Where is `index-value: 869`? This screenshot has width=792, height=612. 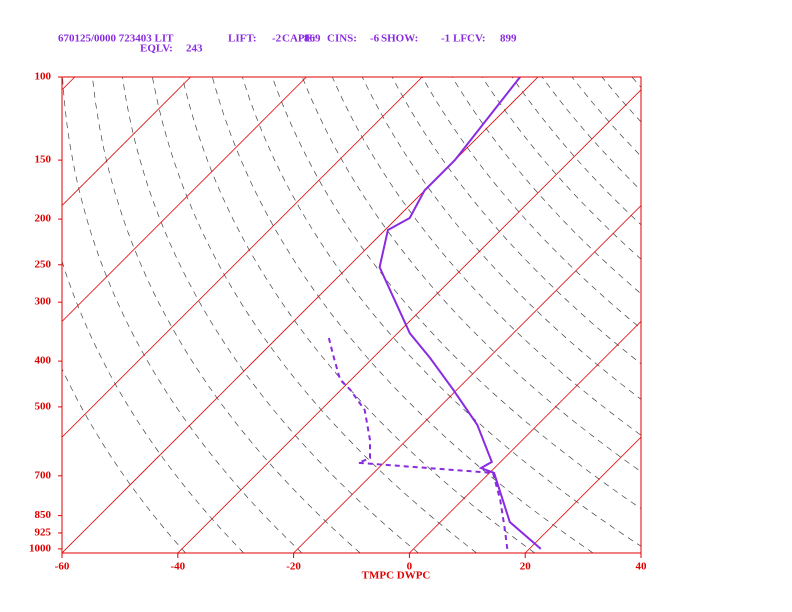
index-value: 869 is located at coordinates (312, 39).